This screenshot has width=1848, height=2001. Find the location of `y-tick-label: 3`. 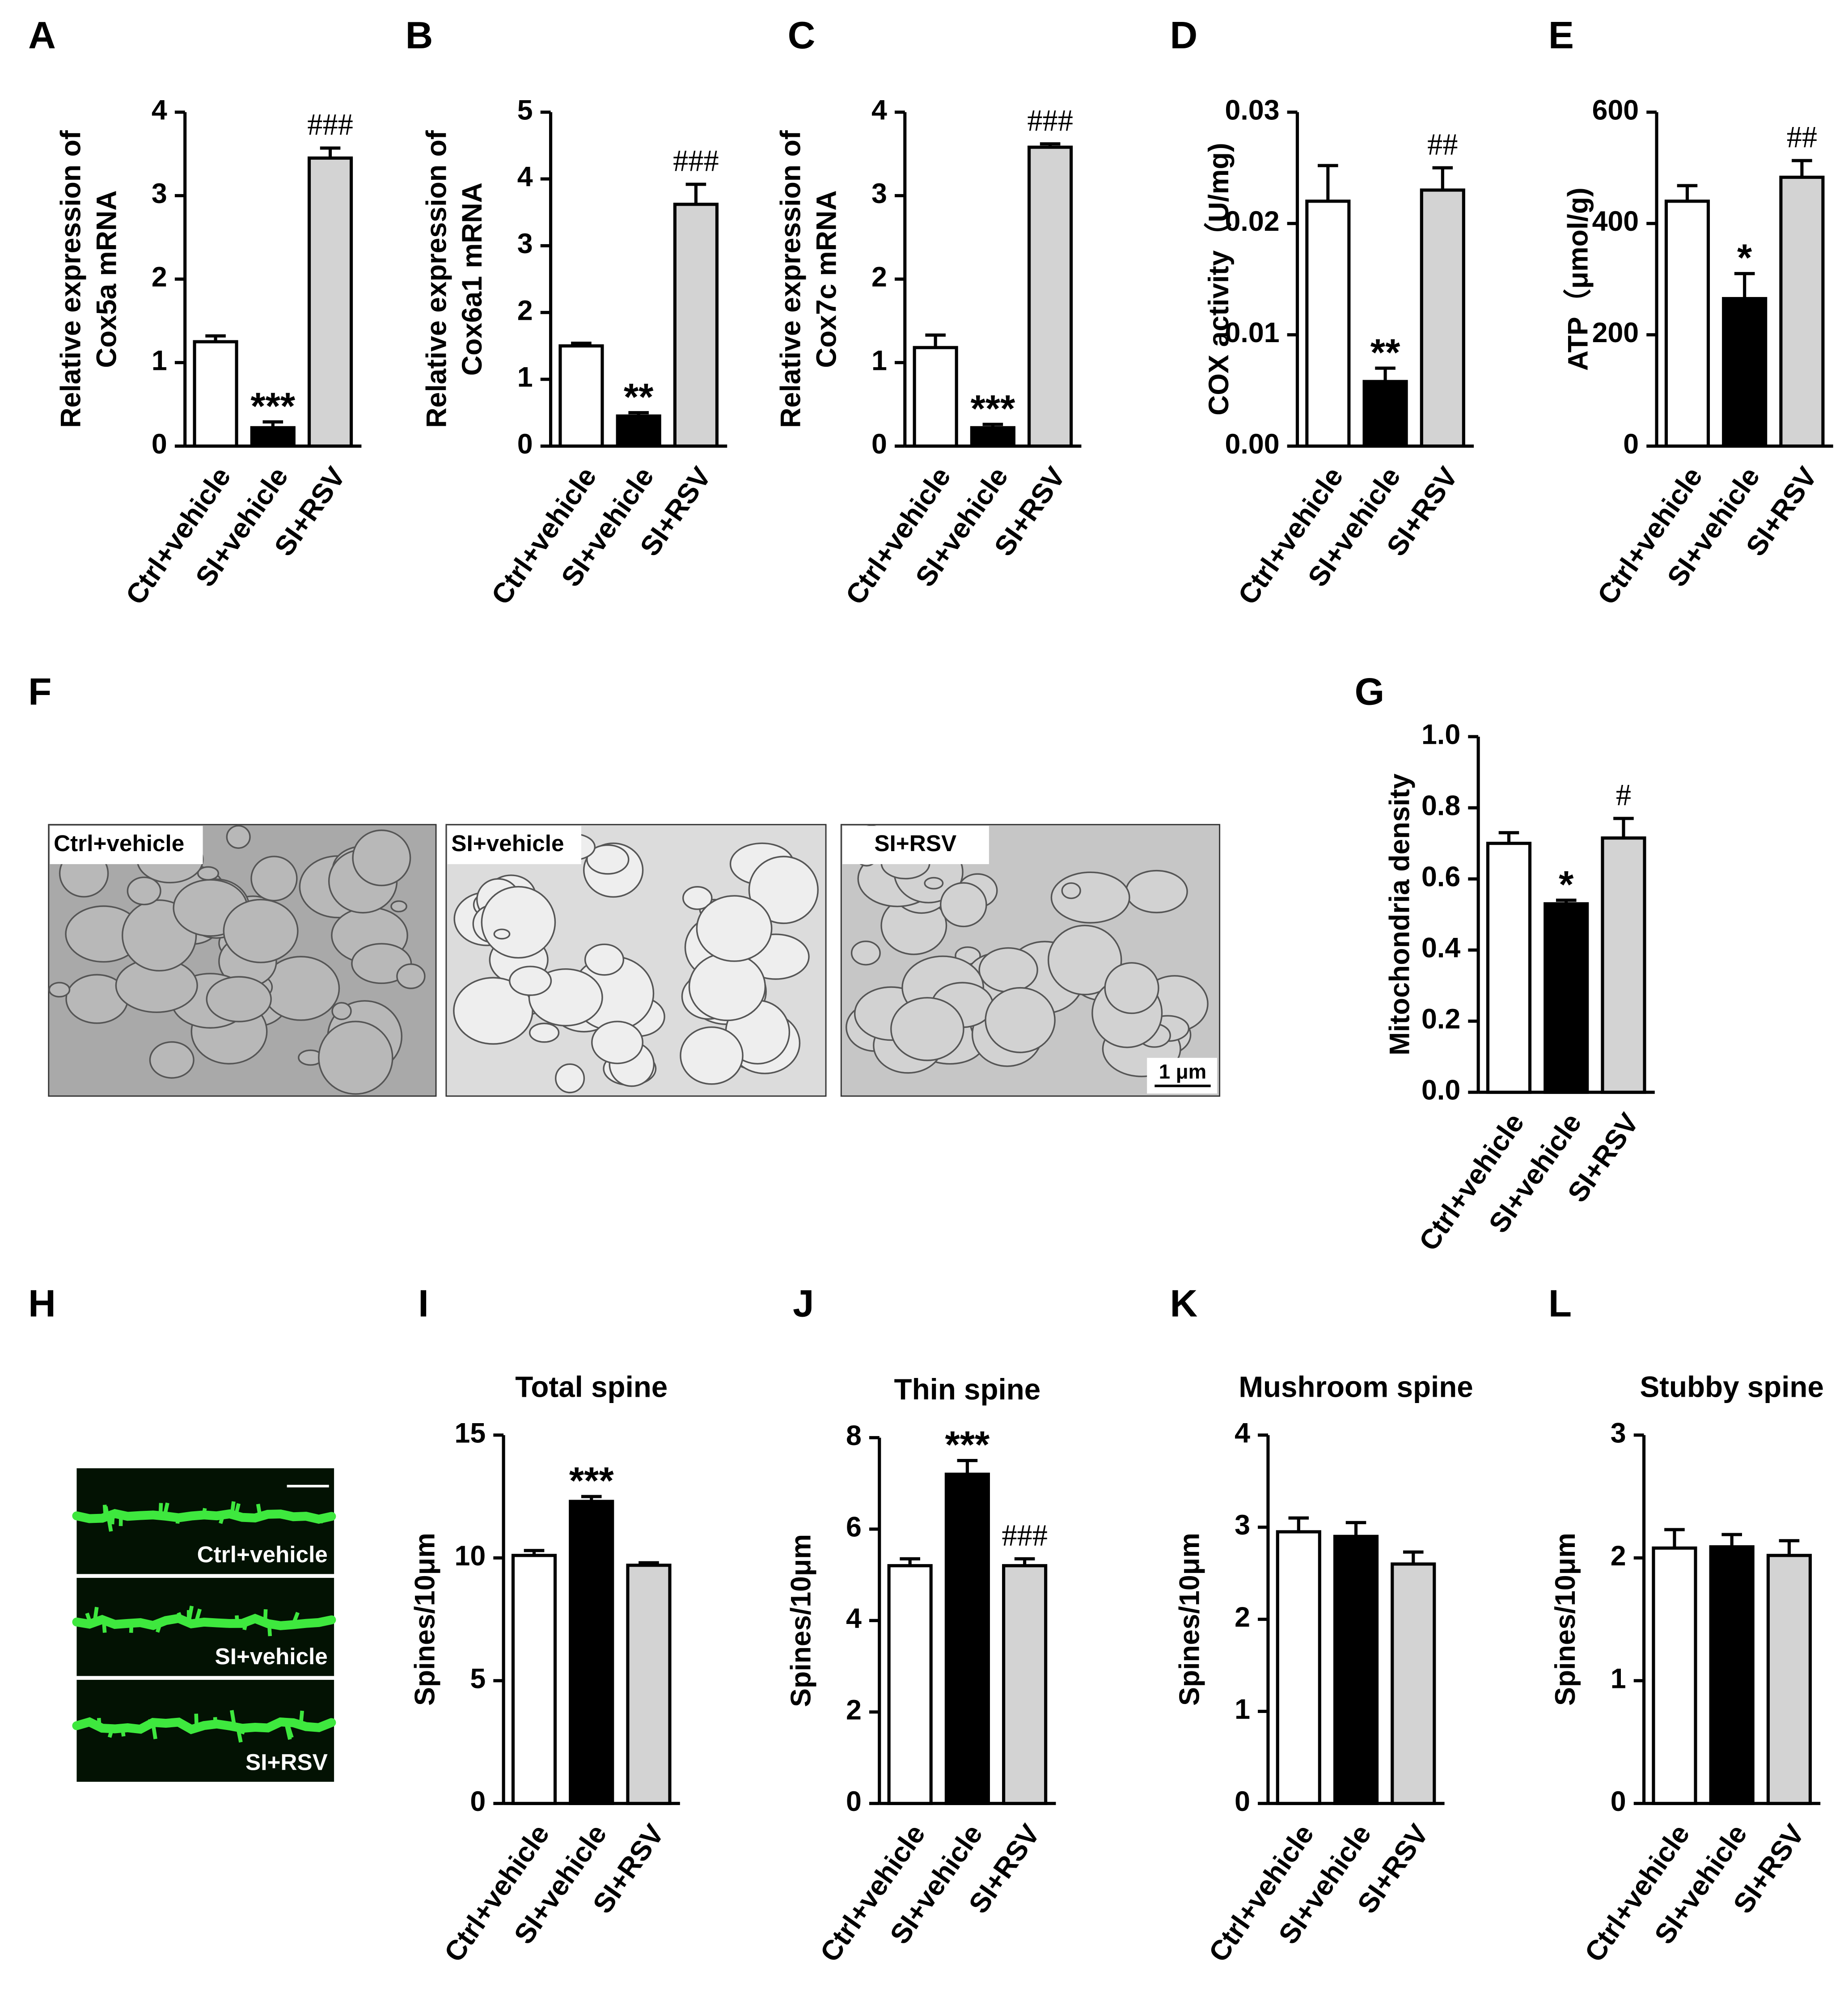

y-tick-label: 3 is located at coordinates (159, 193).